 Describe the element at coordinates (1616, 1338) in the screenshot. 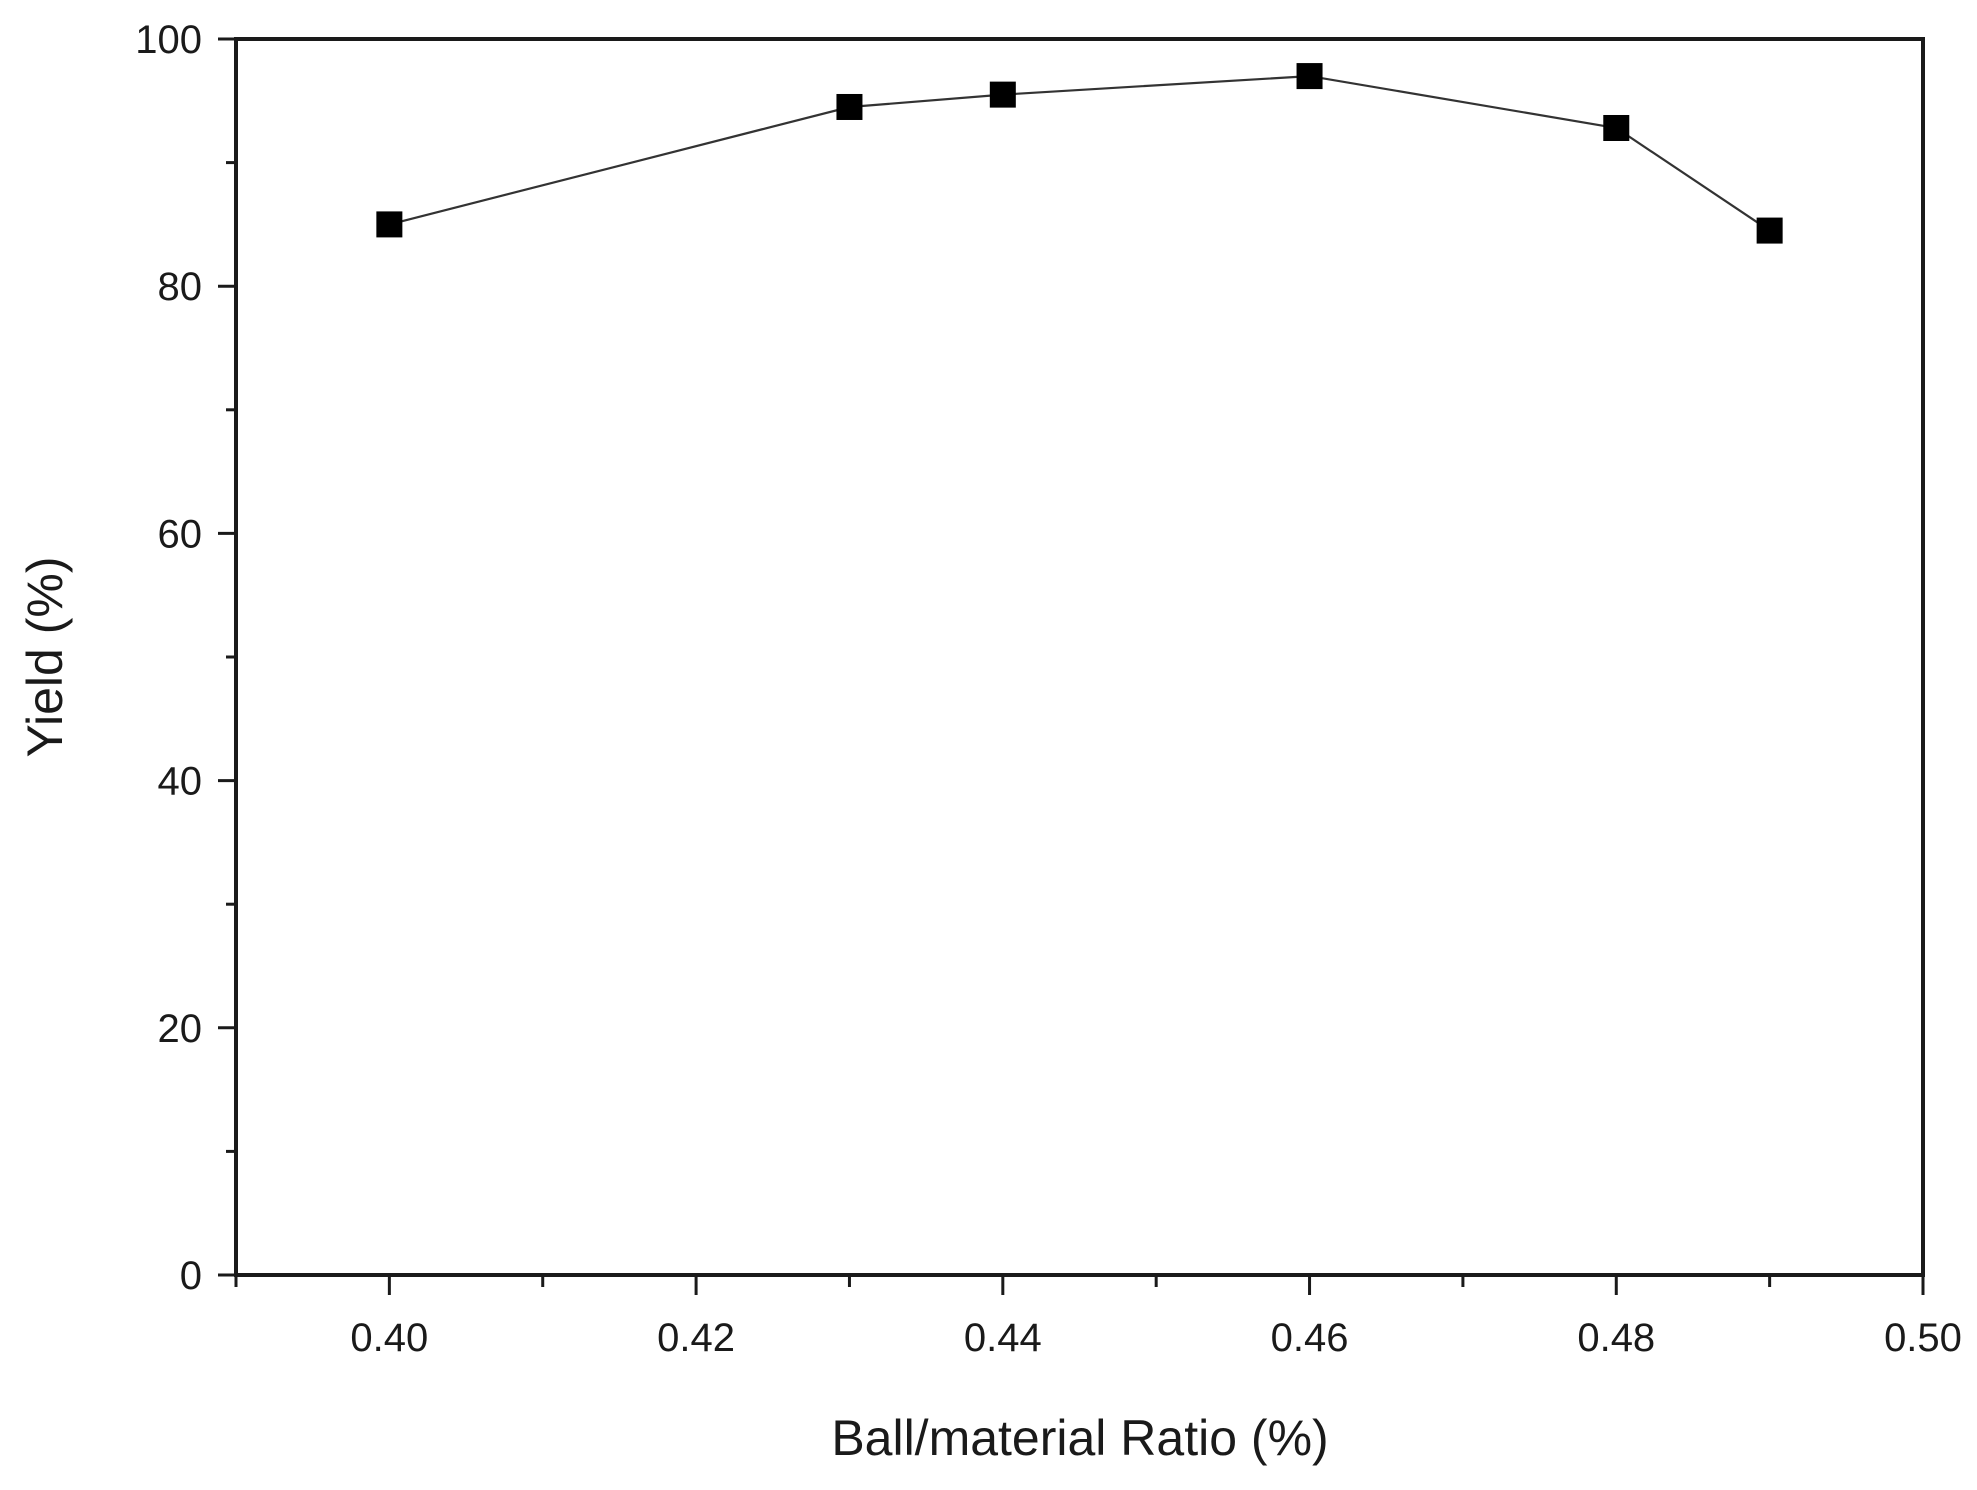

I see `x-tick-label: 0.48` at that location.